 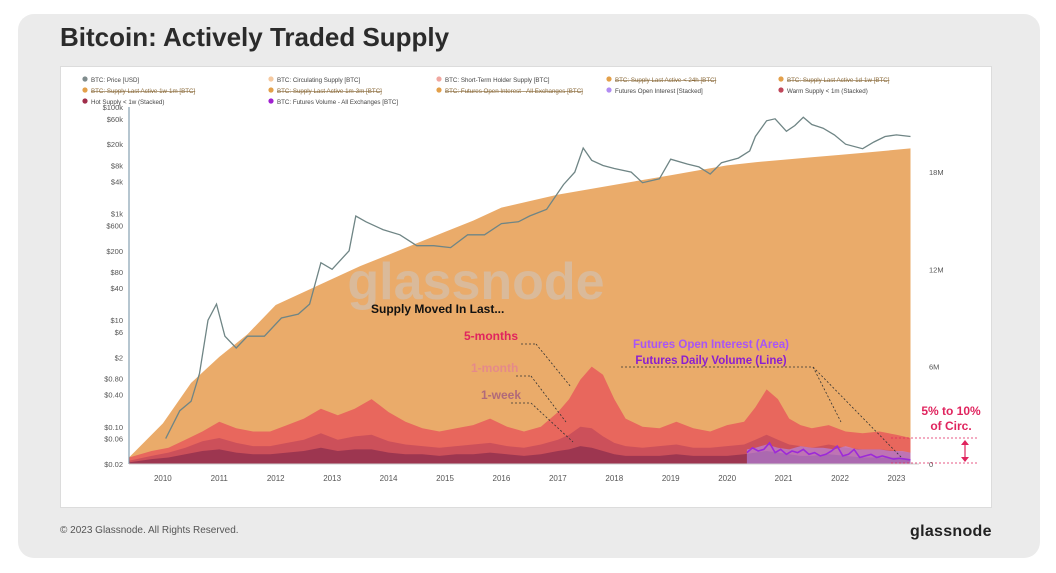 What do you see at coordinates (931, 464) in the screenshot?
I see `right-tick-label: 0` at bounding box center [931, 464].